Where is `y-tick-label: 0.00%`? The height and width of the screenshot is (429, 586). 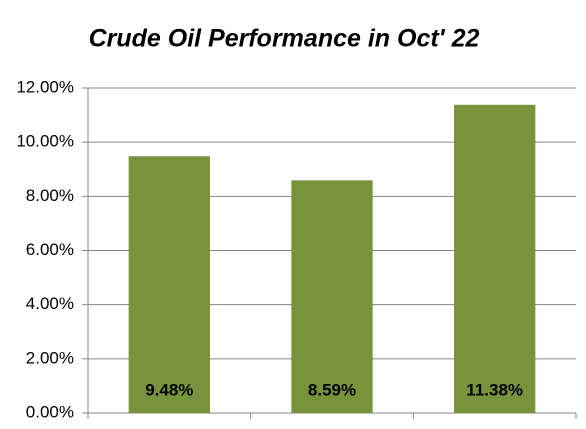
y-tick-label: 0.00% is located at coordinates (50, 411).